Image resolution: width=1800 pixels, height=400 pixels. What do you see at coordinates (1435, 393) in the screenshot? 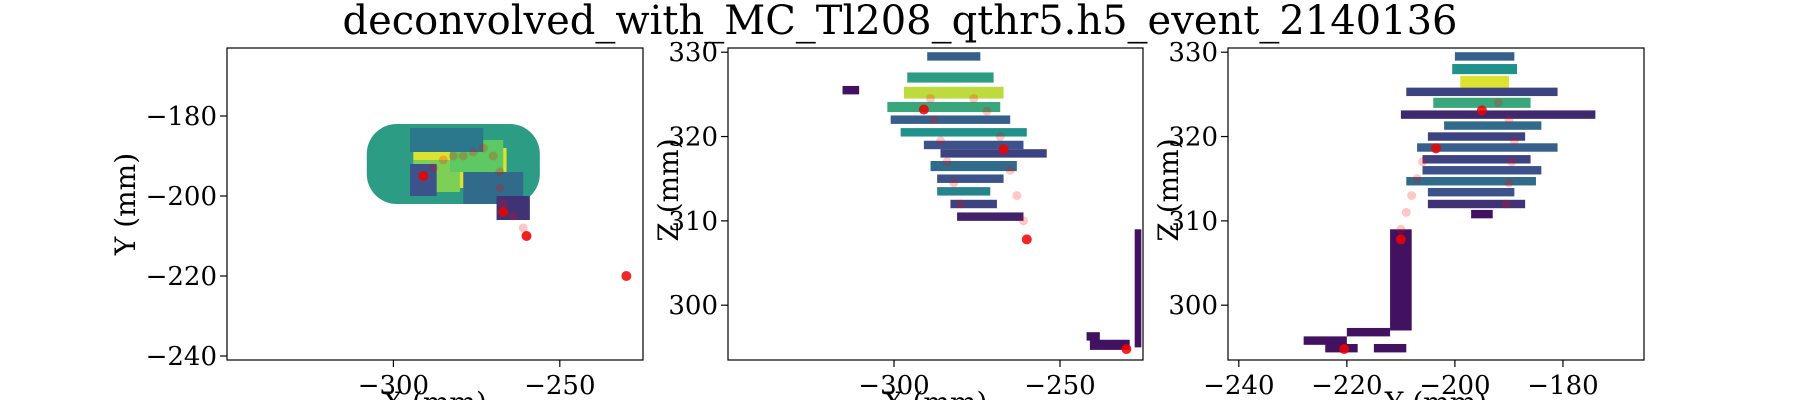
I see `x-axis-label: Y (mm)` at bounding box center [1435, 393].